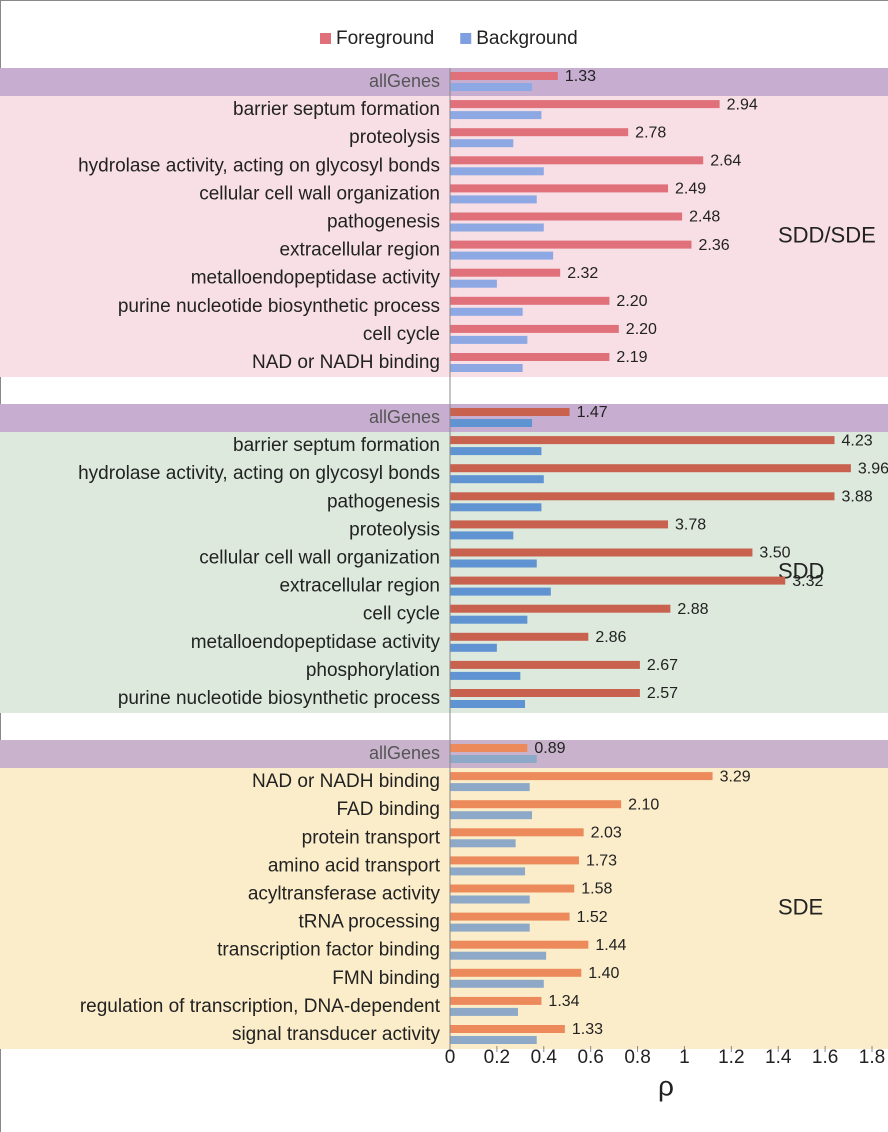  Describe the element at coordinates (872, 1057) in the screenshot. I see `x-tick-label: 1.8` at that location.